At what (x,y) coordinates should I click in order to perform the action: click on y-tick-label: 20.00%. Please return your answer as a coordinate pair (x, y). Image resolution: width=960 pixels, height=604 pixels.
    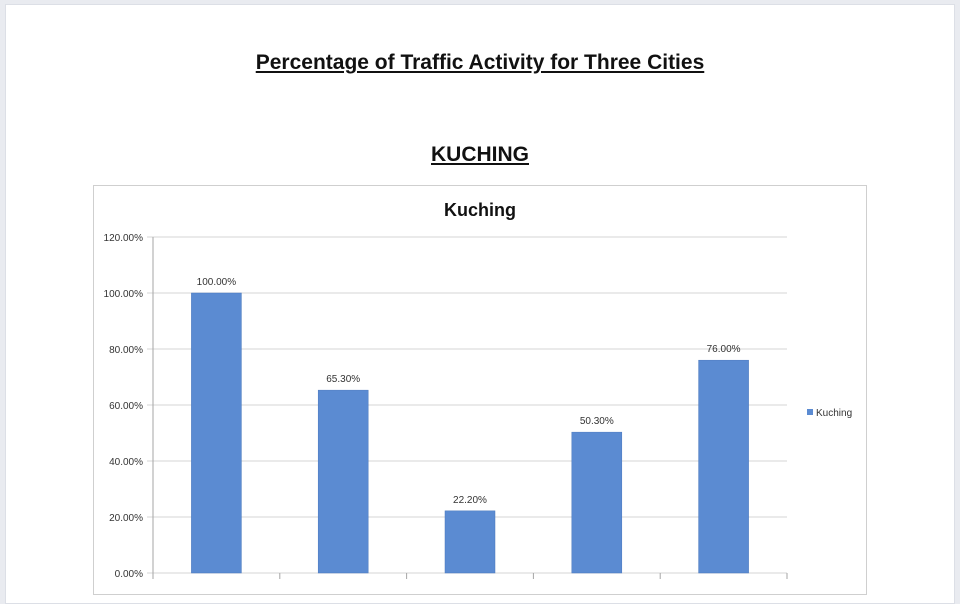
    Looking at the image, I should click on (126, 518).